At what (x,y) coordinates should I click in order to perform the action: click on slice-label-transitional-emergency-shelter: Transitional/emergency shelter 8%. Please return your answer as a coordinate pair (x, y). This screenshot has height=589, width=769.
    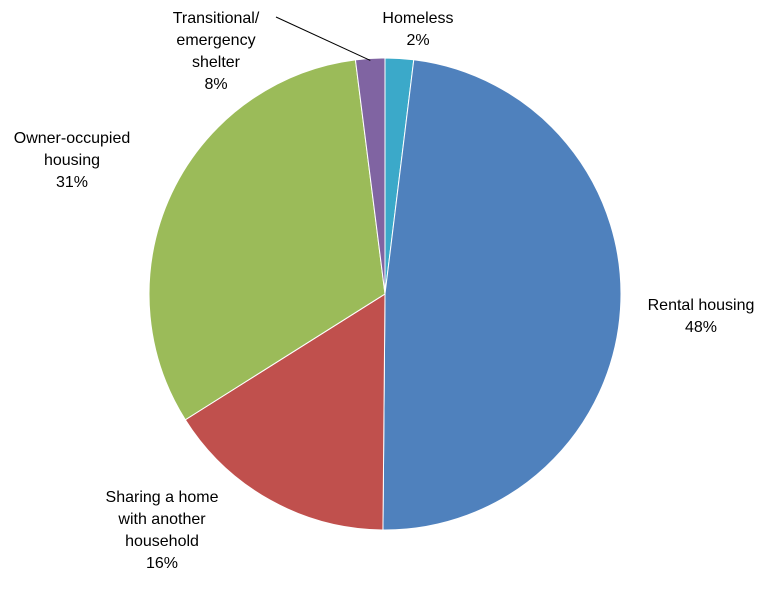
    Looking at the image, I should click on (216, 51).